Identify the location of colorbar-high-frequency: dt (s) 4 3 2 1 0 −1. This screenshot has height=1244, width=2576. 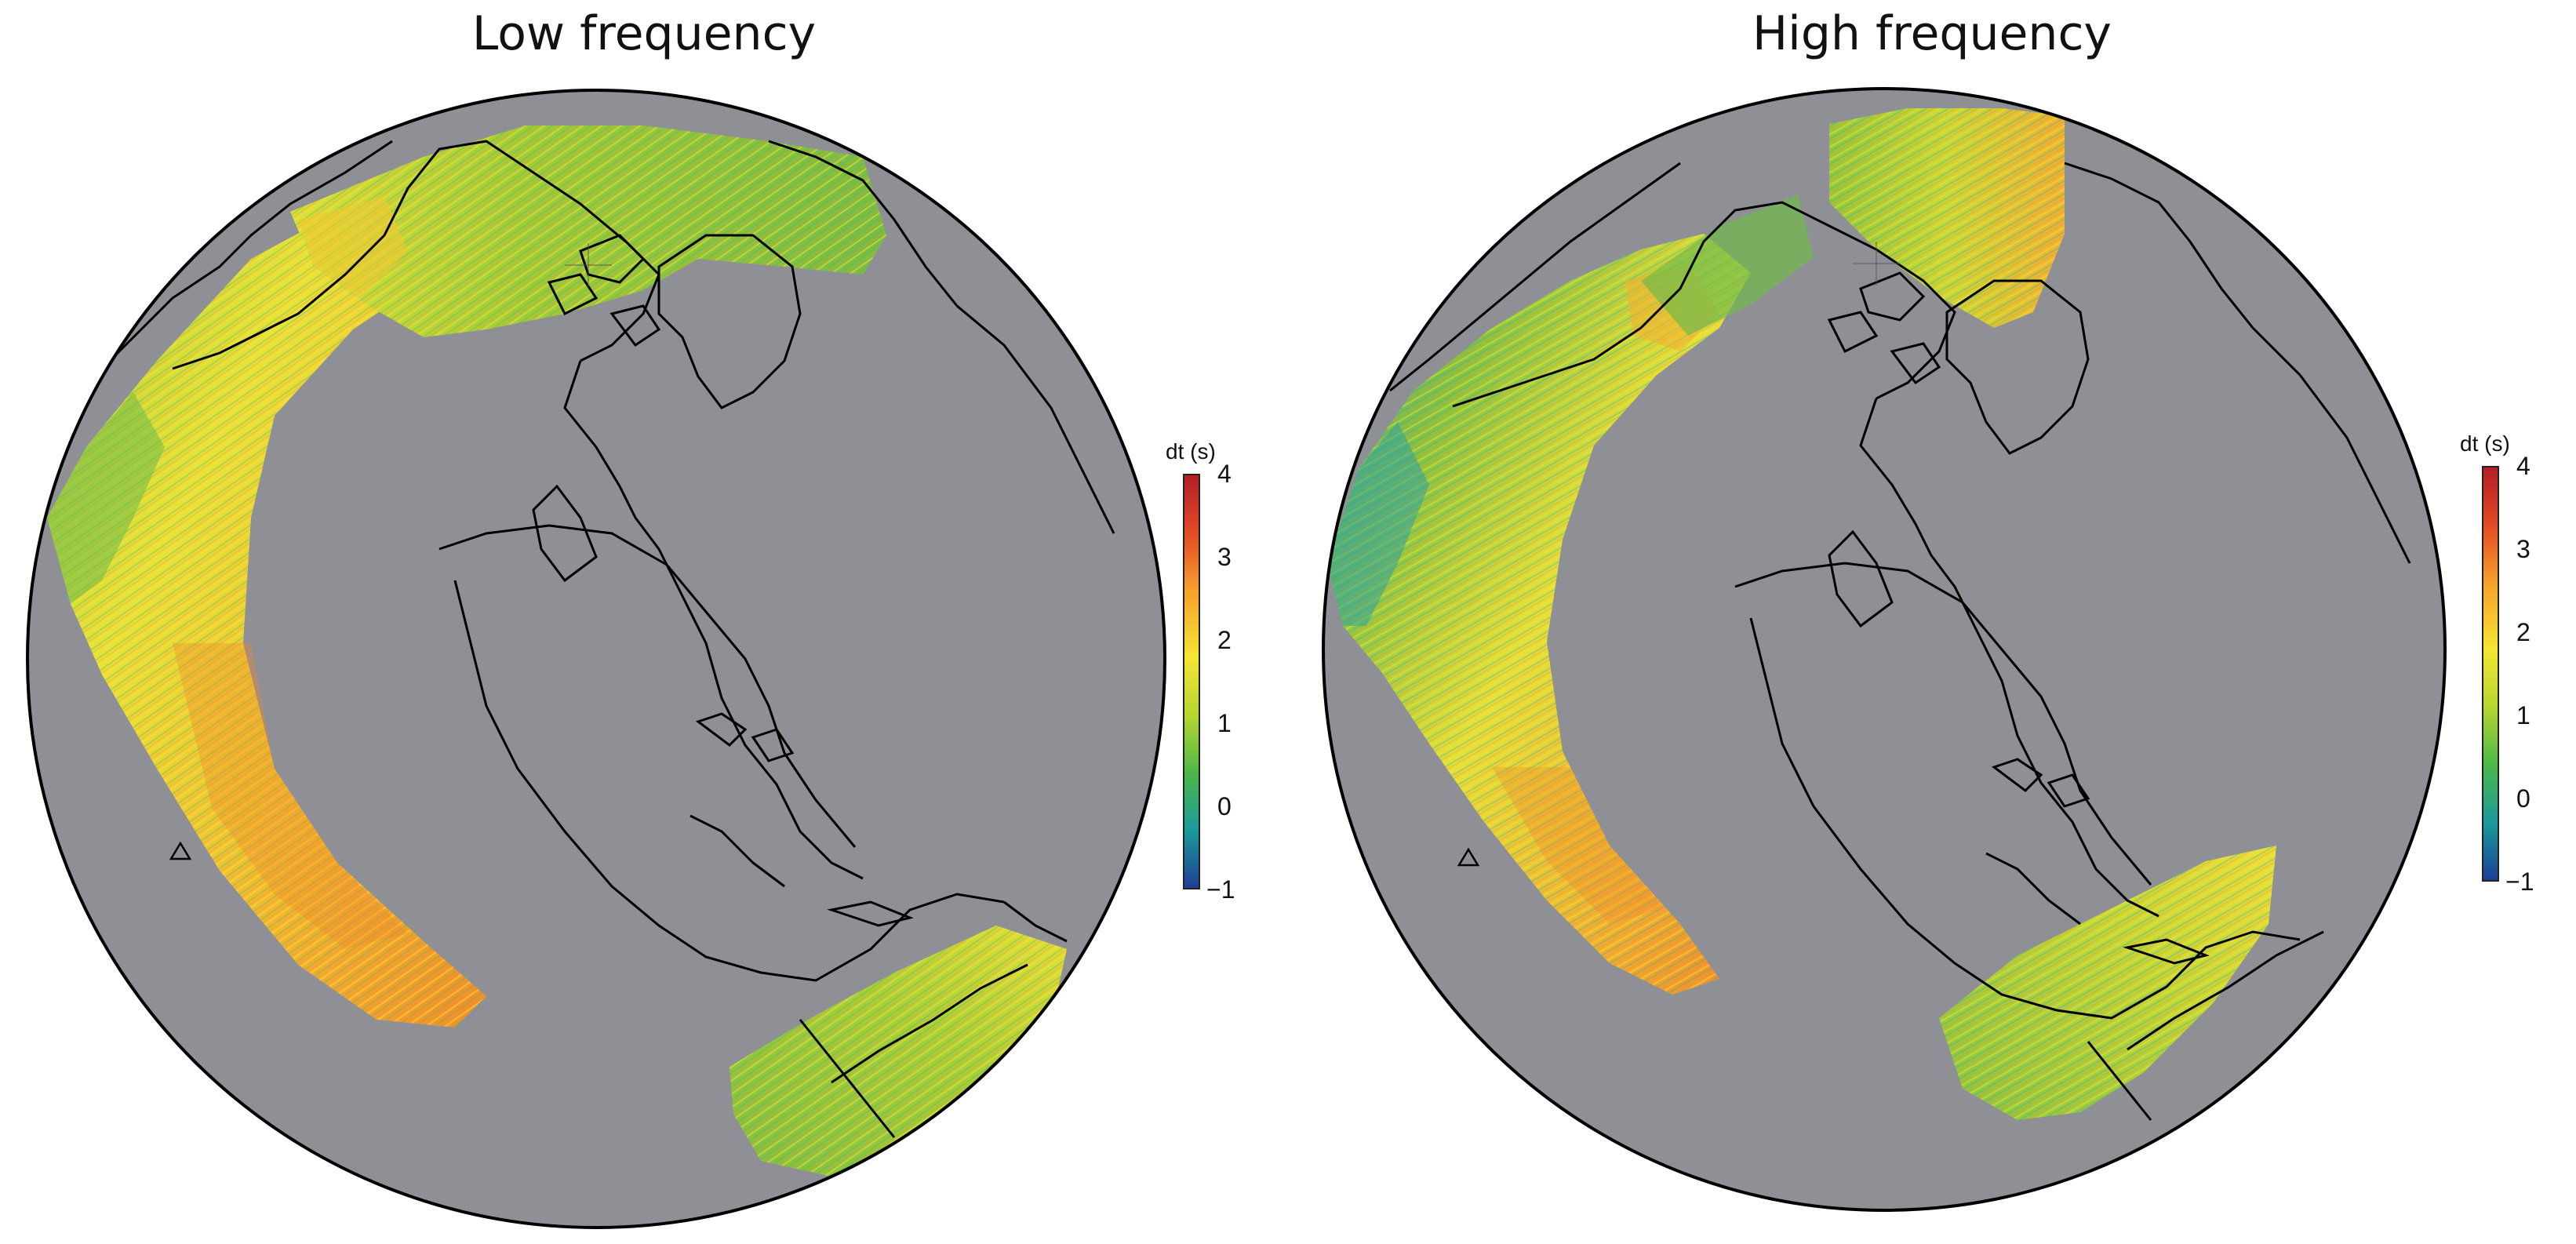
(2513, 674).